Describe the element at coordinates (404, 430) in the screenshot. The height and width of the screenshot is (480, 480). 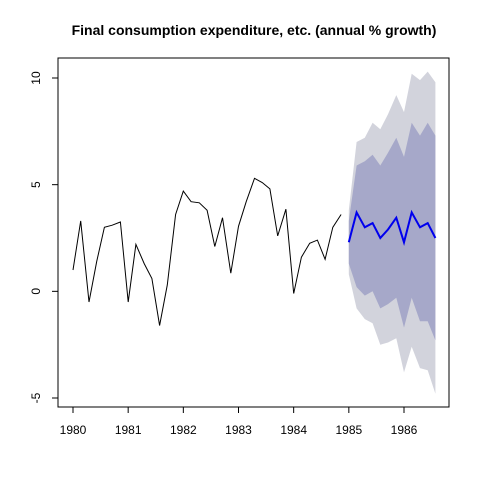
I see `x-tick-label: 1986` at that location.